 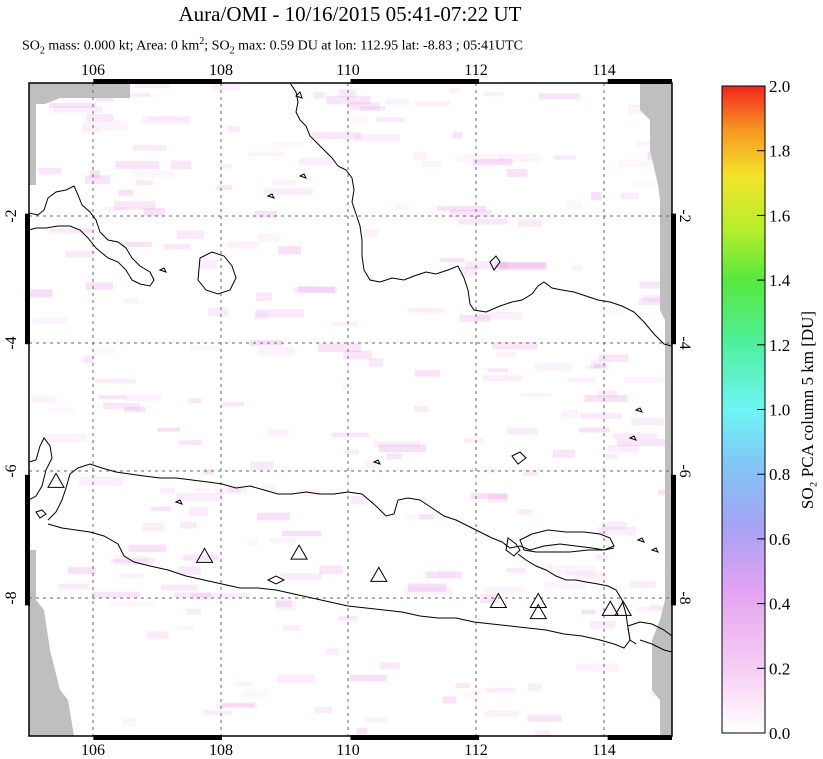 What do you see at coordinates (603, 750) in the screenshot?
I see `x-tick-bottom-114: 114` at bounding box center [603, 750].